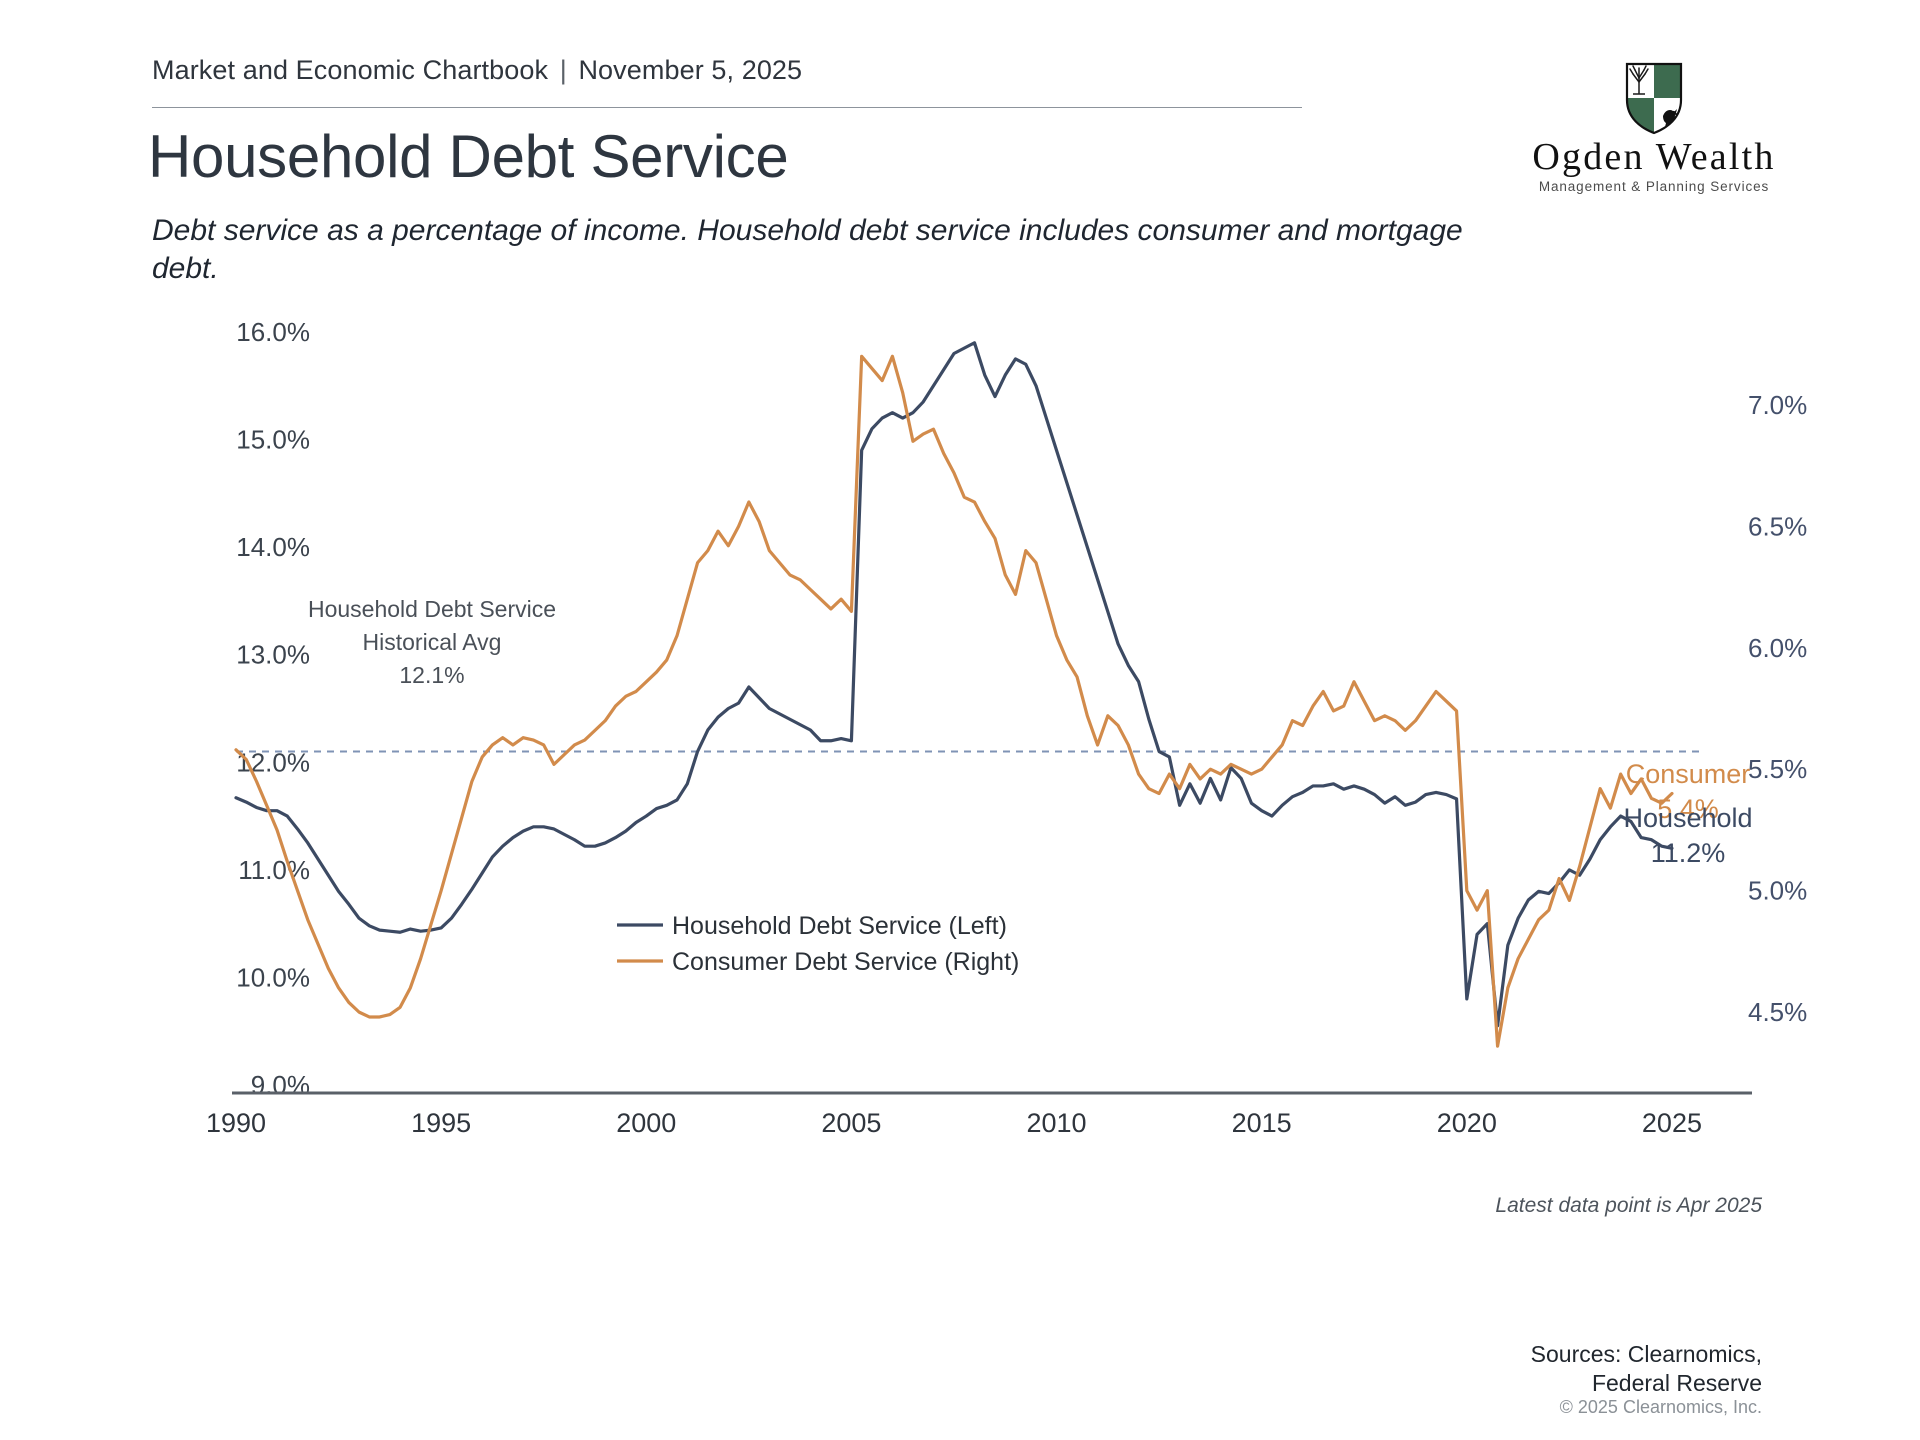  What do you see at coordinates (273, 762) in the screenshot?
I see `left-axis-tick: 12.0%` at bounding box center [273, 762].